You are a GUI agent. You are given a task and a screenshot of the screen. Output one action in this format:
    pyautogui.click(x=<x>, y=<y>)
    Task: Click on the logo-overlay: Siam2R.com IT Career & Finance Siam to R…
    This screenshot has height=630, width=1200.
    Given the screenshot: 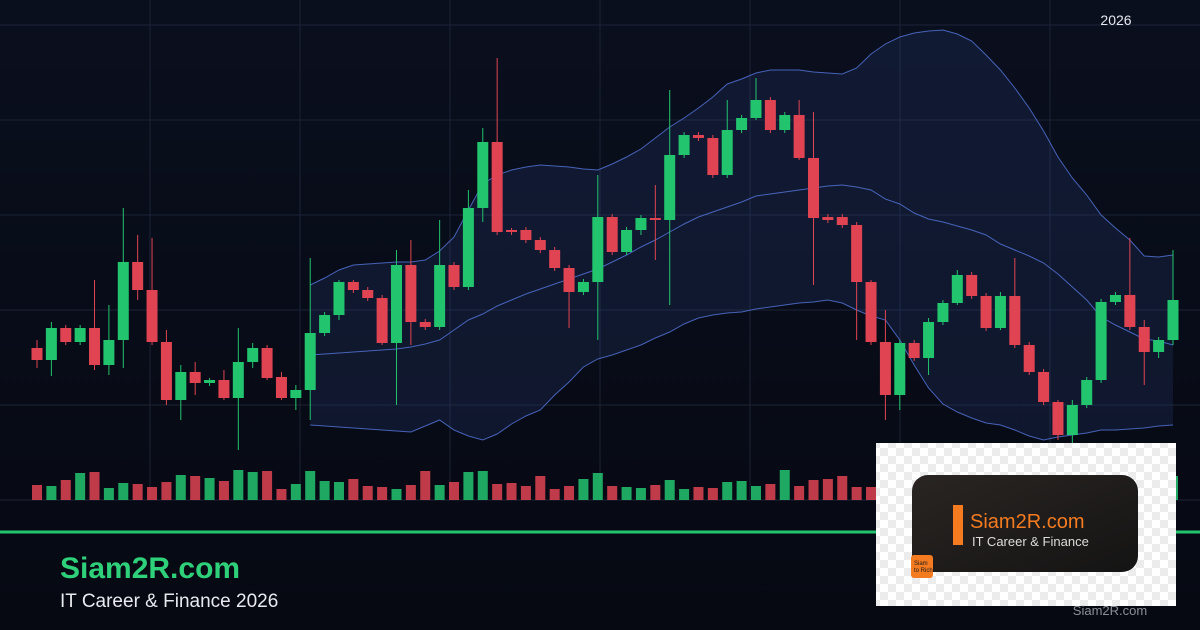 What is the action you would take?
    pyautogui.click(x=1026, y=524)
    